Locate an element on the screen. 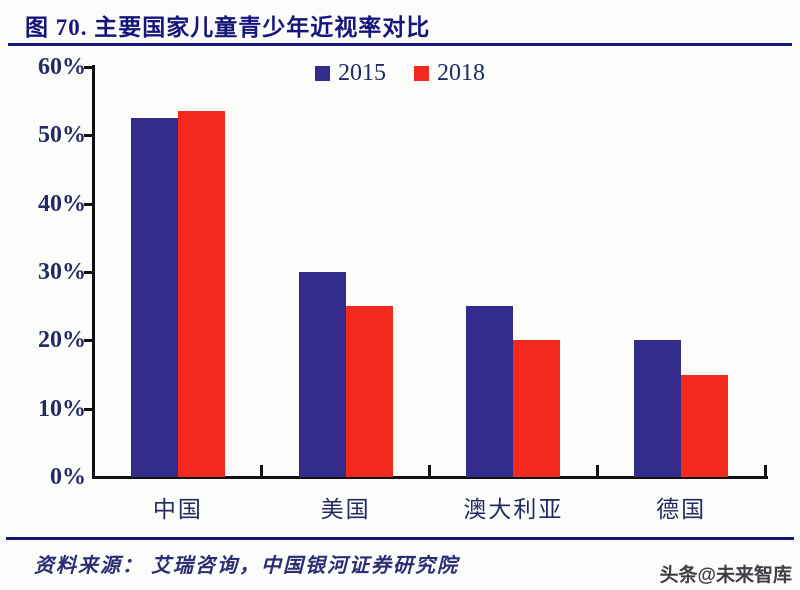  y-axis-tick-label: 30% is located at coordinates (62, 272).